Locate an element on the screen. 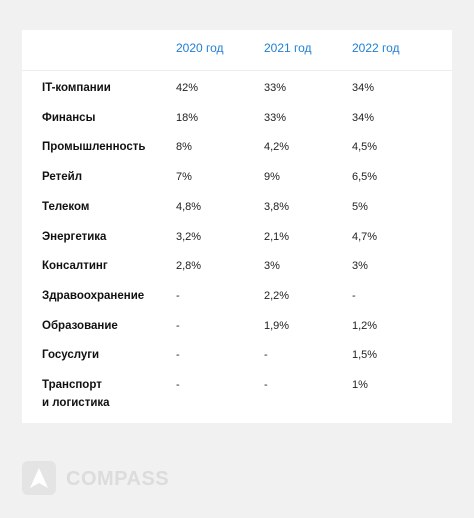 This screenshot has width=474, height=518. row-label: Здравоохранение is located at coordinates (93, 295).